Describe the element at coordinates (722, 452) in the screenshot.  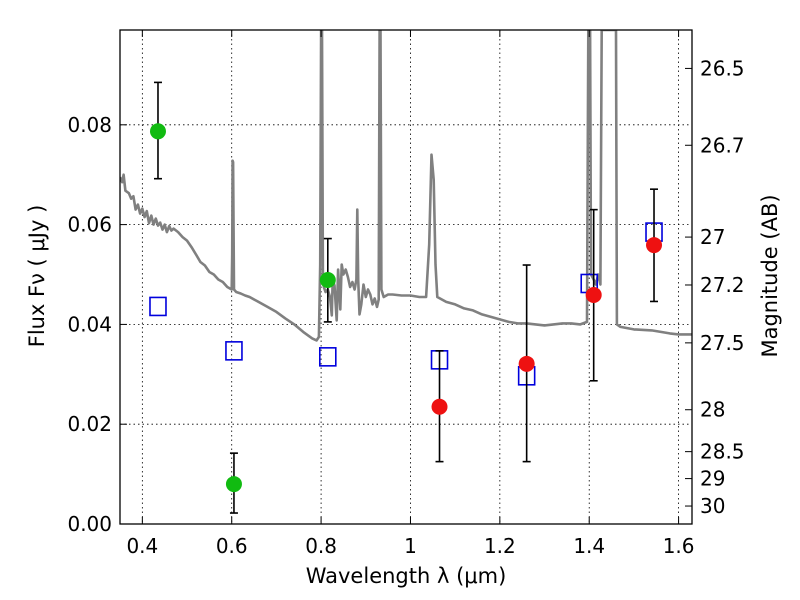
I see `magnitude-tick-label: 28.5` at that location.